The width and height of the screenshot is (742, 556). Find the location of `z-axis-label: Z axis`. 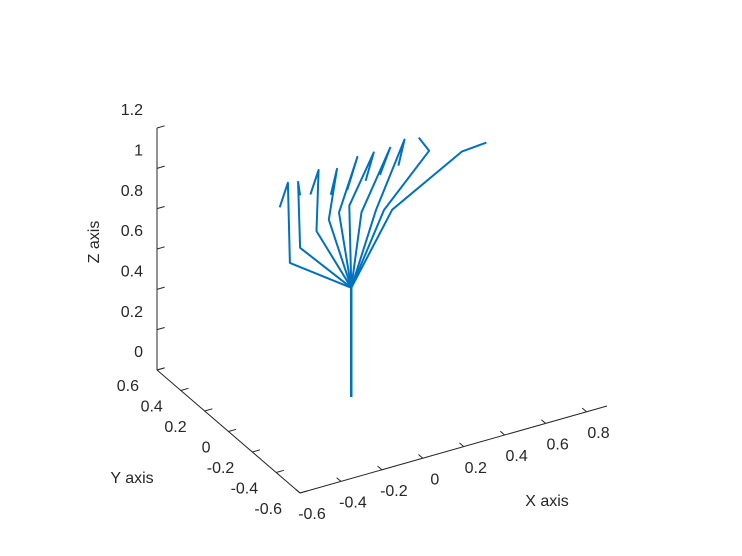

z-axis-label: Z axis is located at coordinates (94, 242).